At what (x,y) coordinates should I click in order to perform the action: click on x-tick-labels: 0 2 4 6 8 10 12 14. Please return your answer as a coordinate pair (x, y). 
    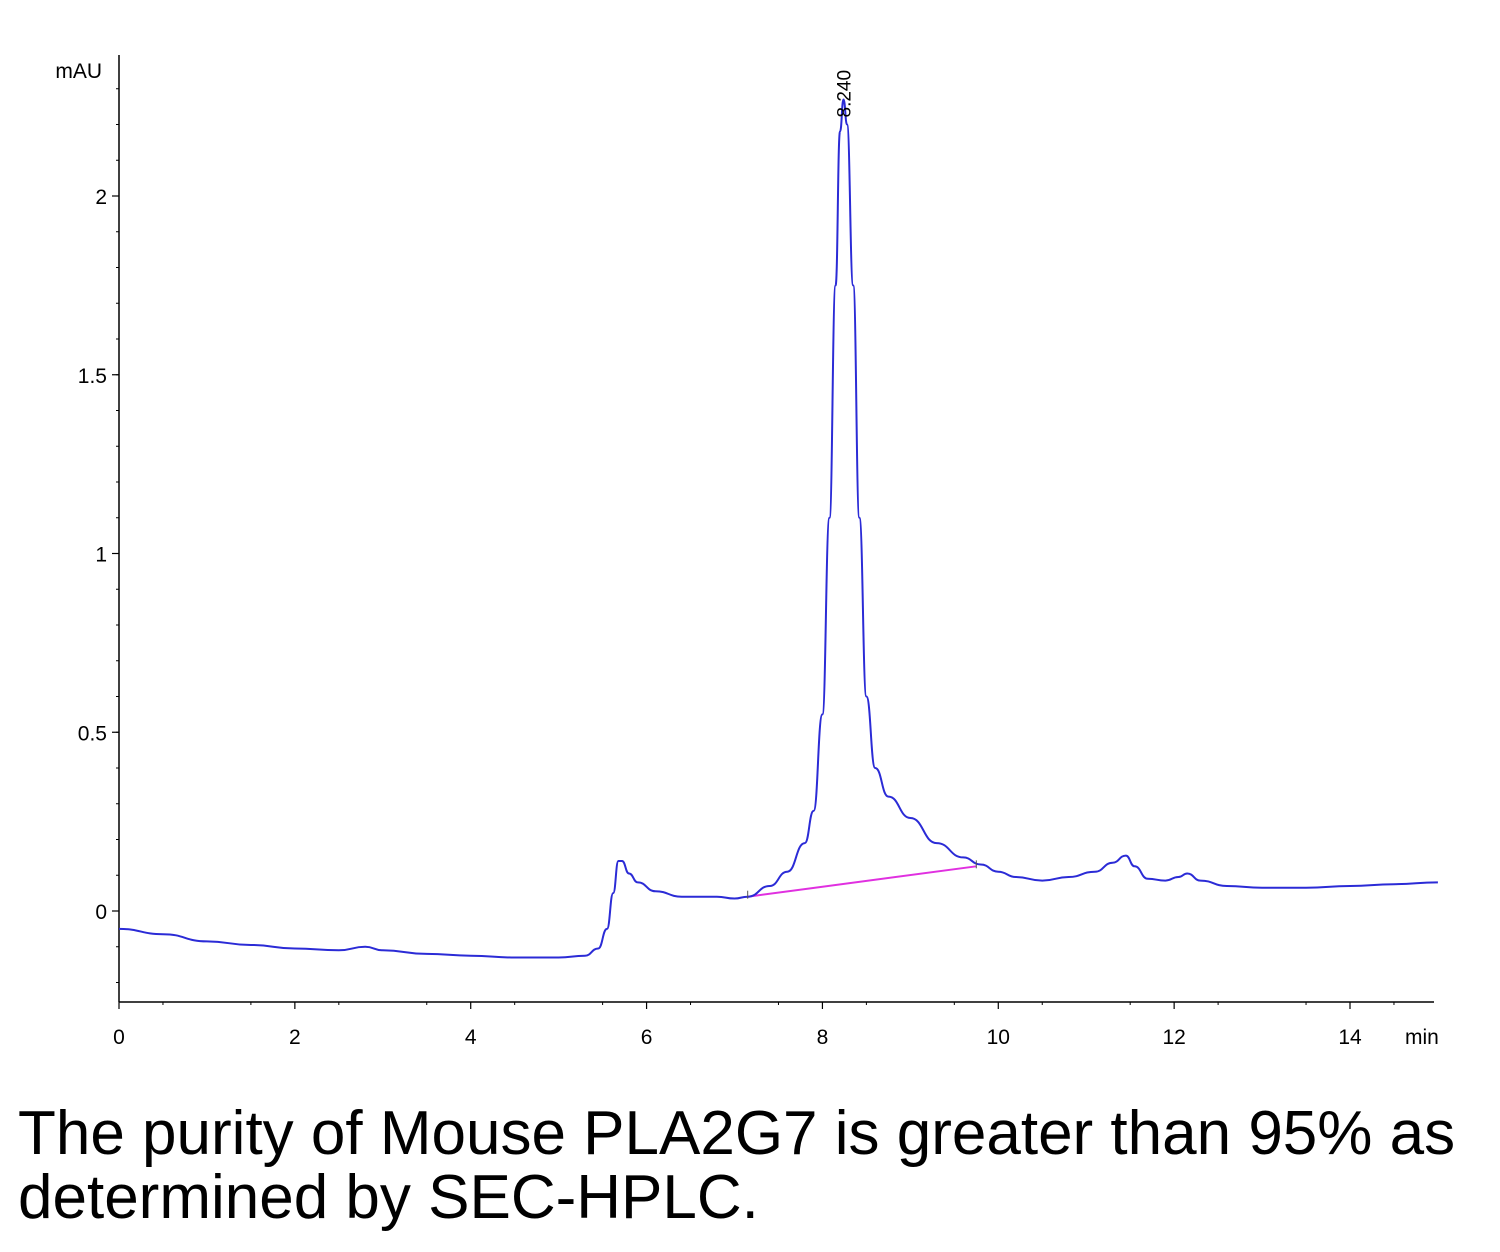
    Looking at the image, I should click on (737, 1037).